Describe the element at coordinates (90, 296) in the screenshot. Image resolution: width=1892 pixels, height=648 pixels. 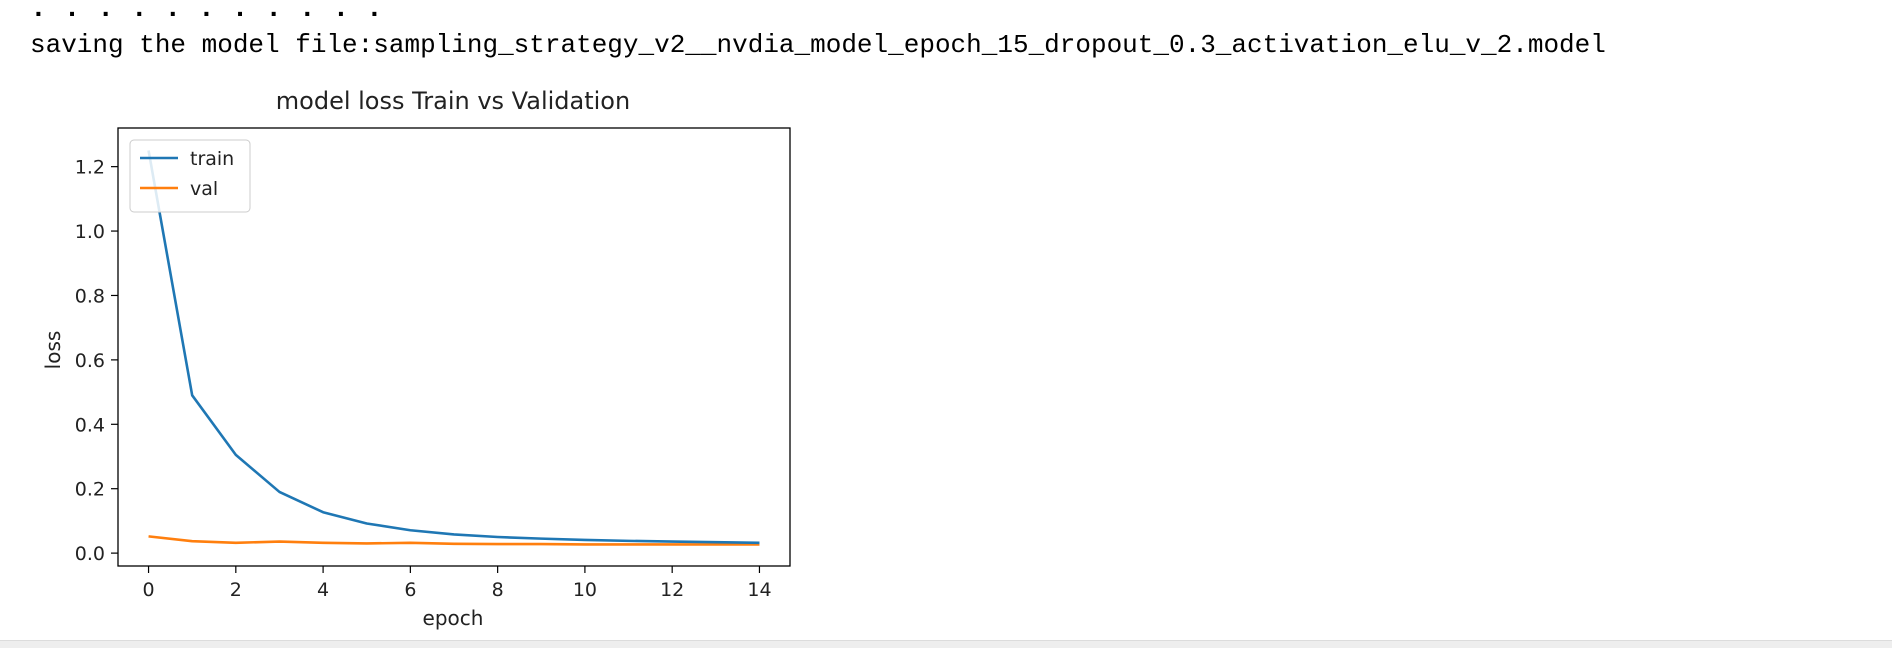
I see `y-tick-label: 0.8` at that location.